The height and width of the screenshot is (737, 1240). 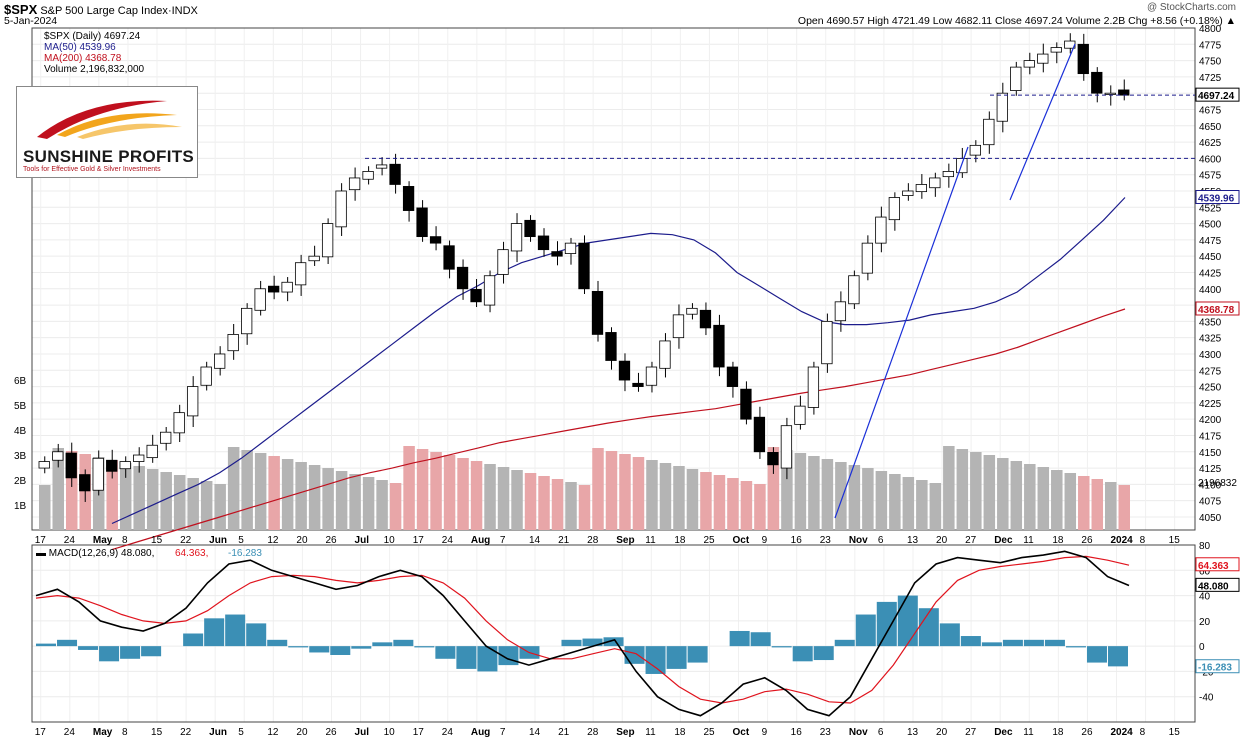 I want to click on y-tick-label: 4750, so click(x=1210, y=62).